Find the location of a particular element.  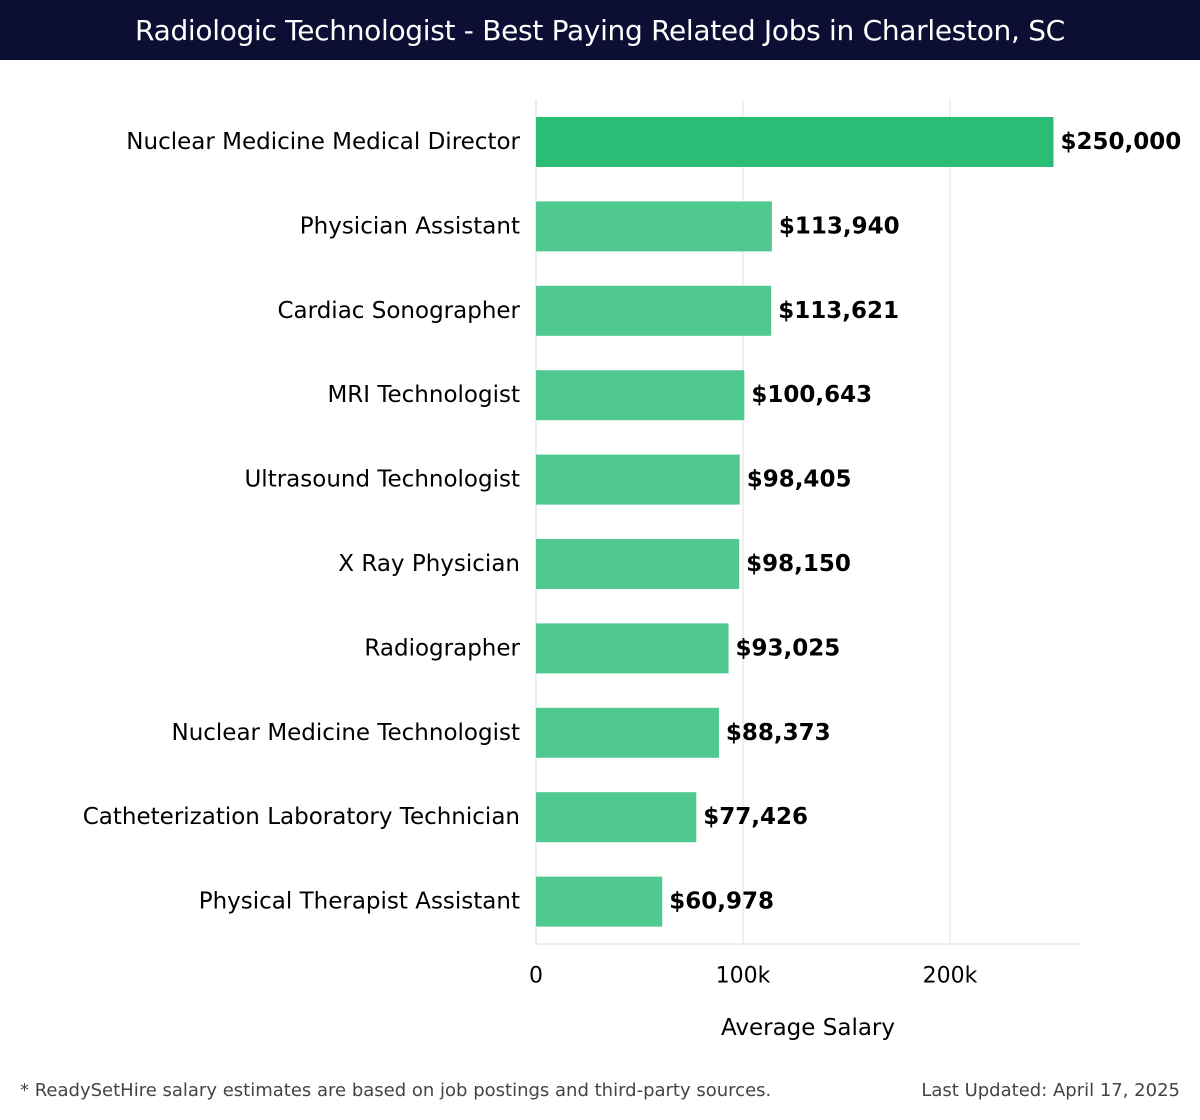

category-label: Nuclear Medicine Medical Director is located at coordinates (323, 142).